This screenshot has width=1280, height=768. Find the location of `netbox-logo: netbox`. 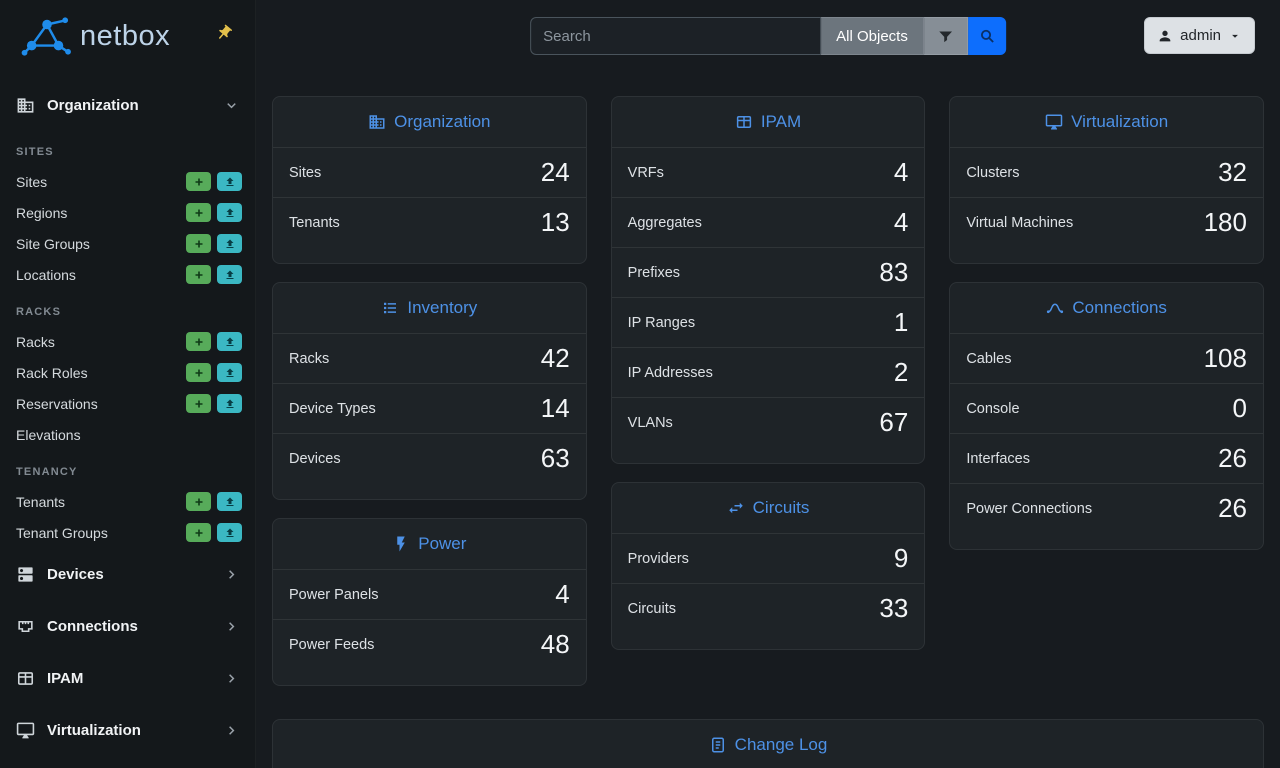

netbox-logo: netbox is located at coordinates (95, 36).